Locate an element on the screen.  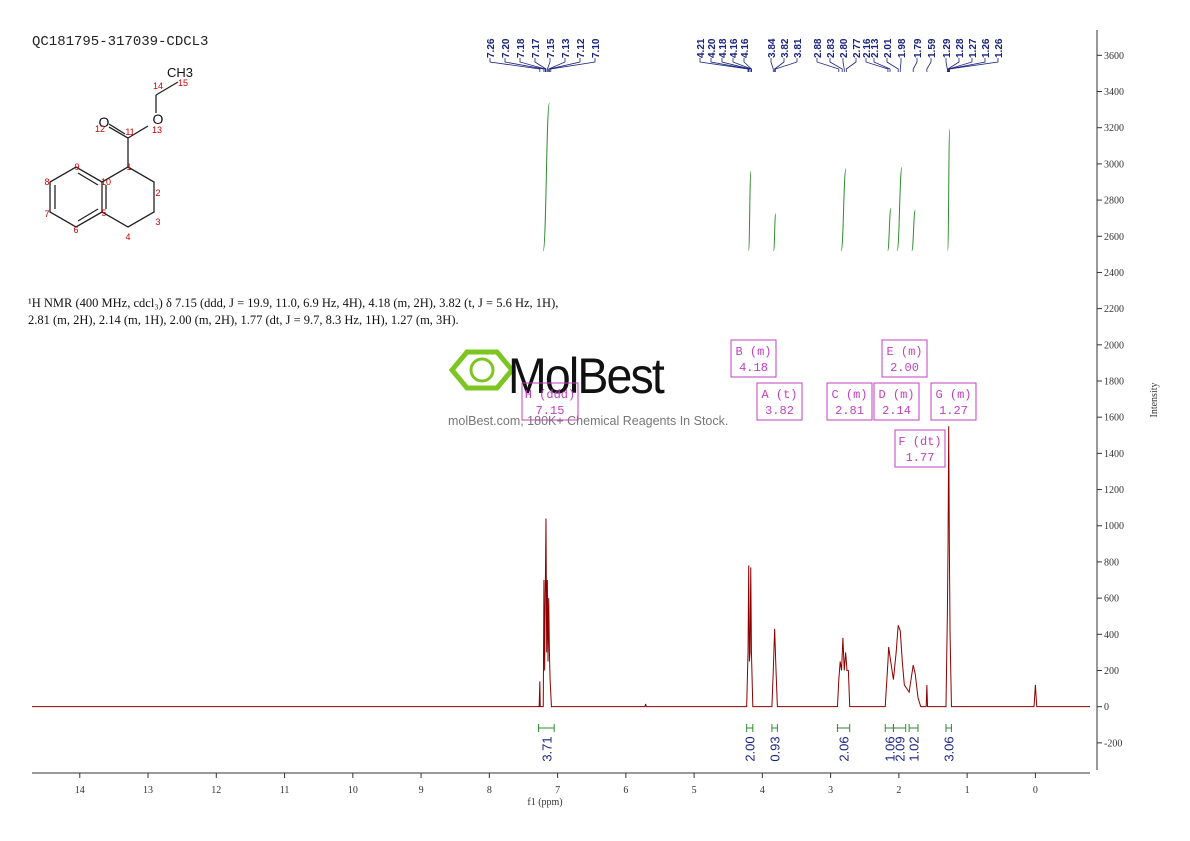
integral-label: 1.06 is located at coordinates (889, 748).